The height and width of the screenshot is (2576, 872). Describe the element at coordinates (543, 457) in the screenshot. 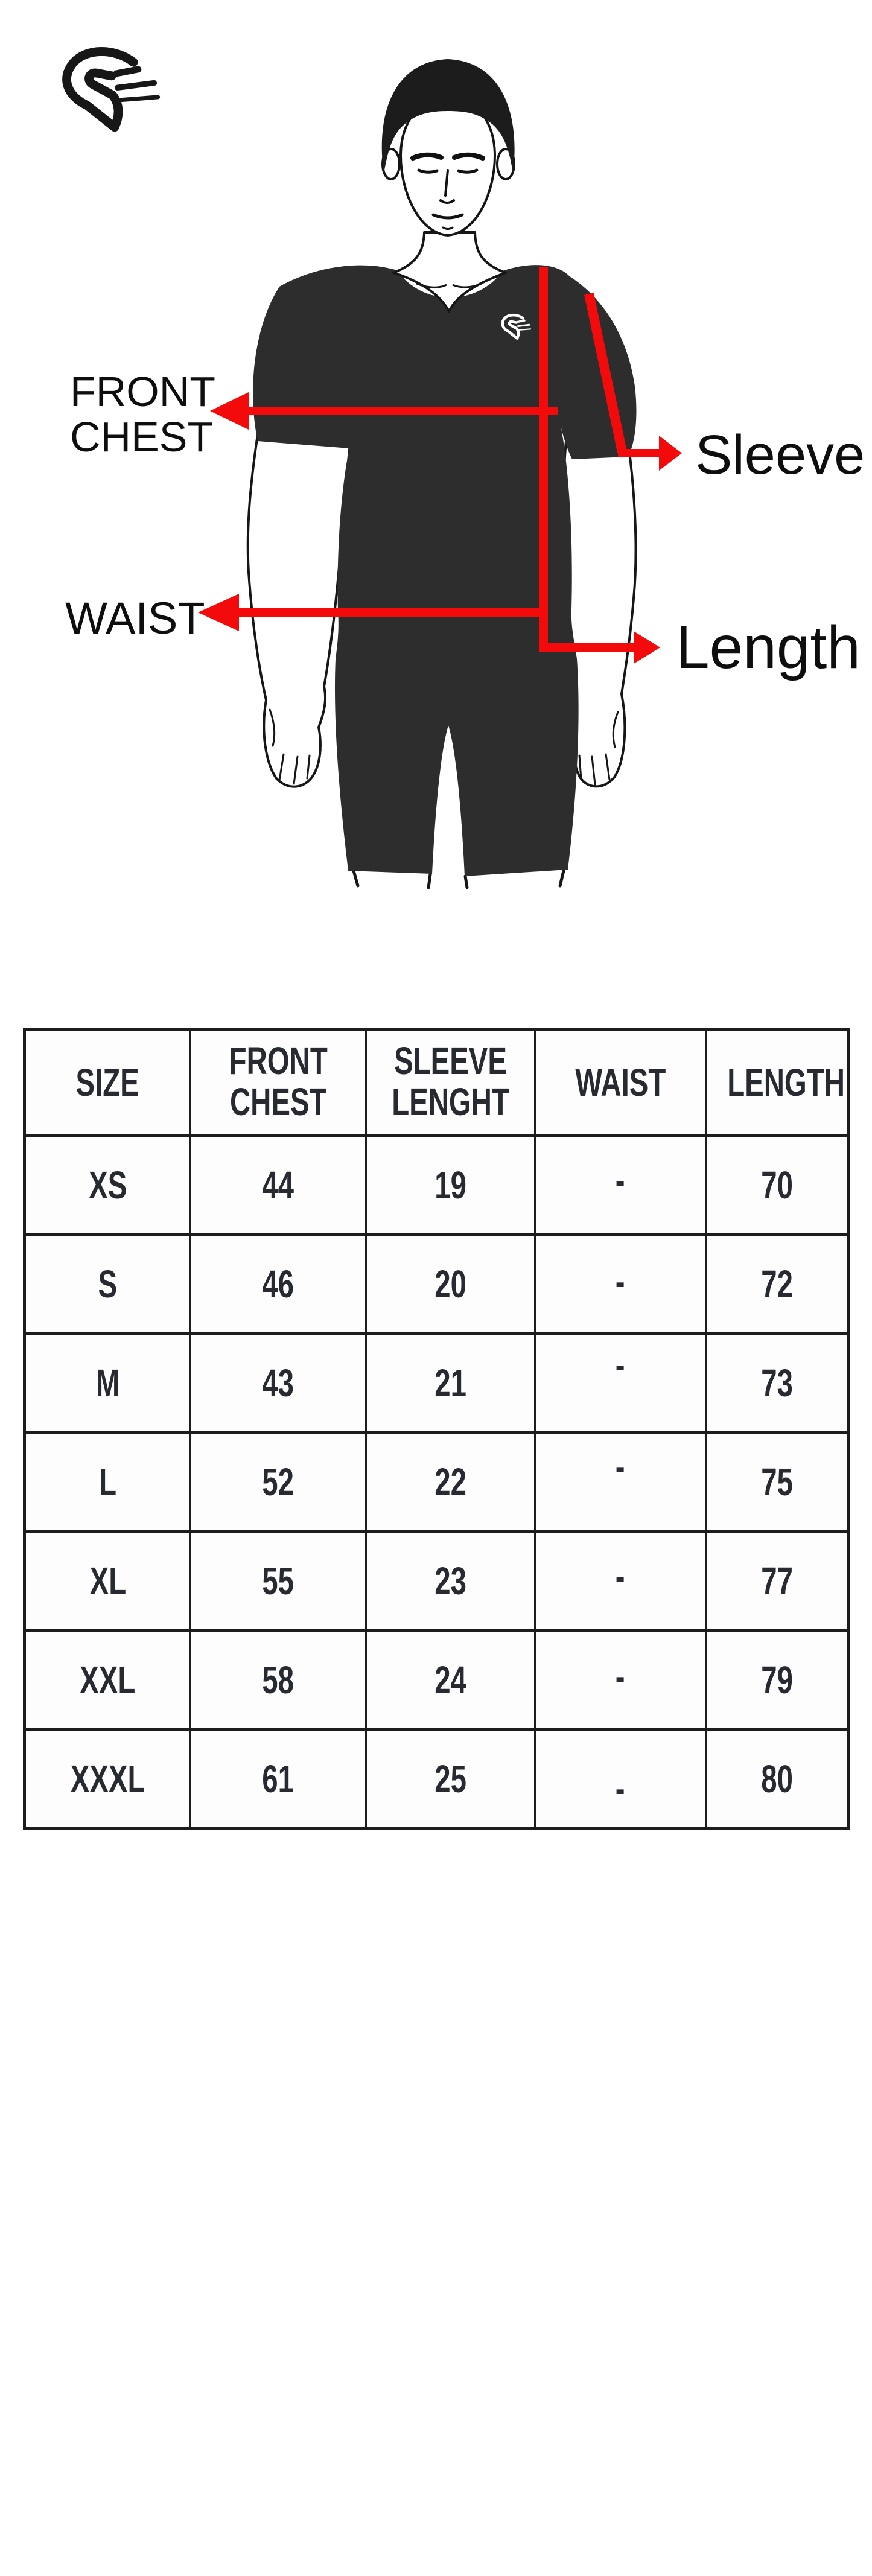

I see `torso-vertical-line` at that location.